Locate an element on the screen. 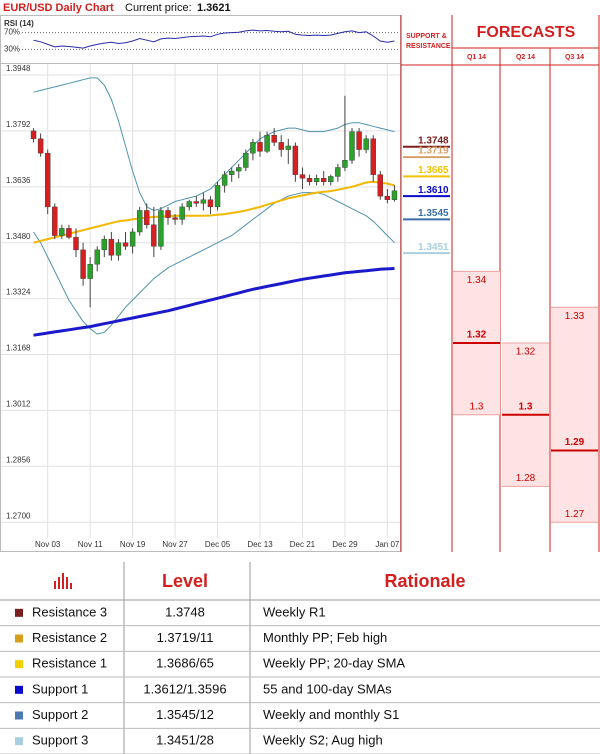 This screenshot has width=600, height=754. forecast-title: FORECASTS is located at coordinates (526, 32).